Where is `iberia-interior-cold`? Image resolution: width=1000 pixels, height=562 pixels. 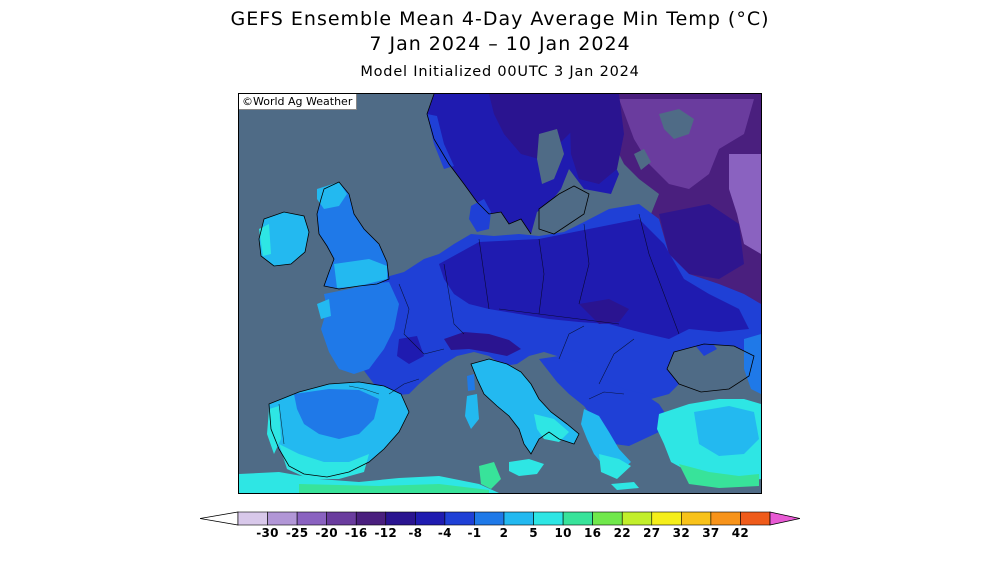
iberia-interior-cold is located at coordinates (336, 414).